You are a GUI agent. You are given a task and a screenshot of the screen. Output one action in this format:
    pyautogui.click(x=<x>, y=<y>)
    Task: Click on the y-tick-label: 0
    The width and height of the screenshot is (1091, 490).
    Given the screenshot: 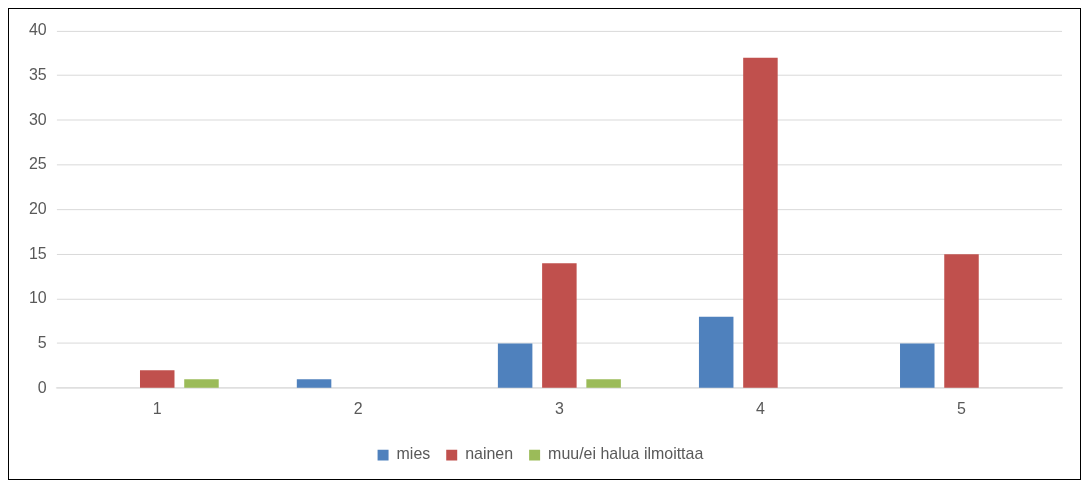 What is the action you would take?
    pyautogui.click(x=42, y=387)
    